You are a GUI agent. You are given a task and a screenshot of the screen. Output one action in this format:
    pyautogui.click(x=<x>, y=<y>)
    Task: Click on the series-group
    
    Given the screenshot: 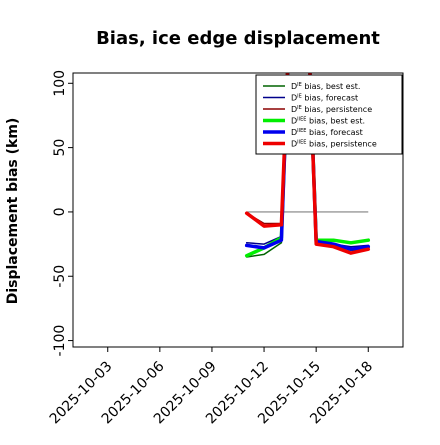 What is the action you would take?
    pyautogui.click(x=307, y=165)
    